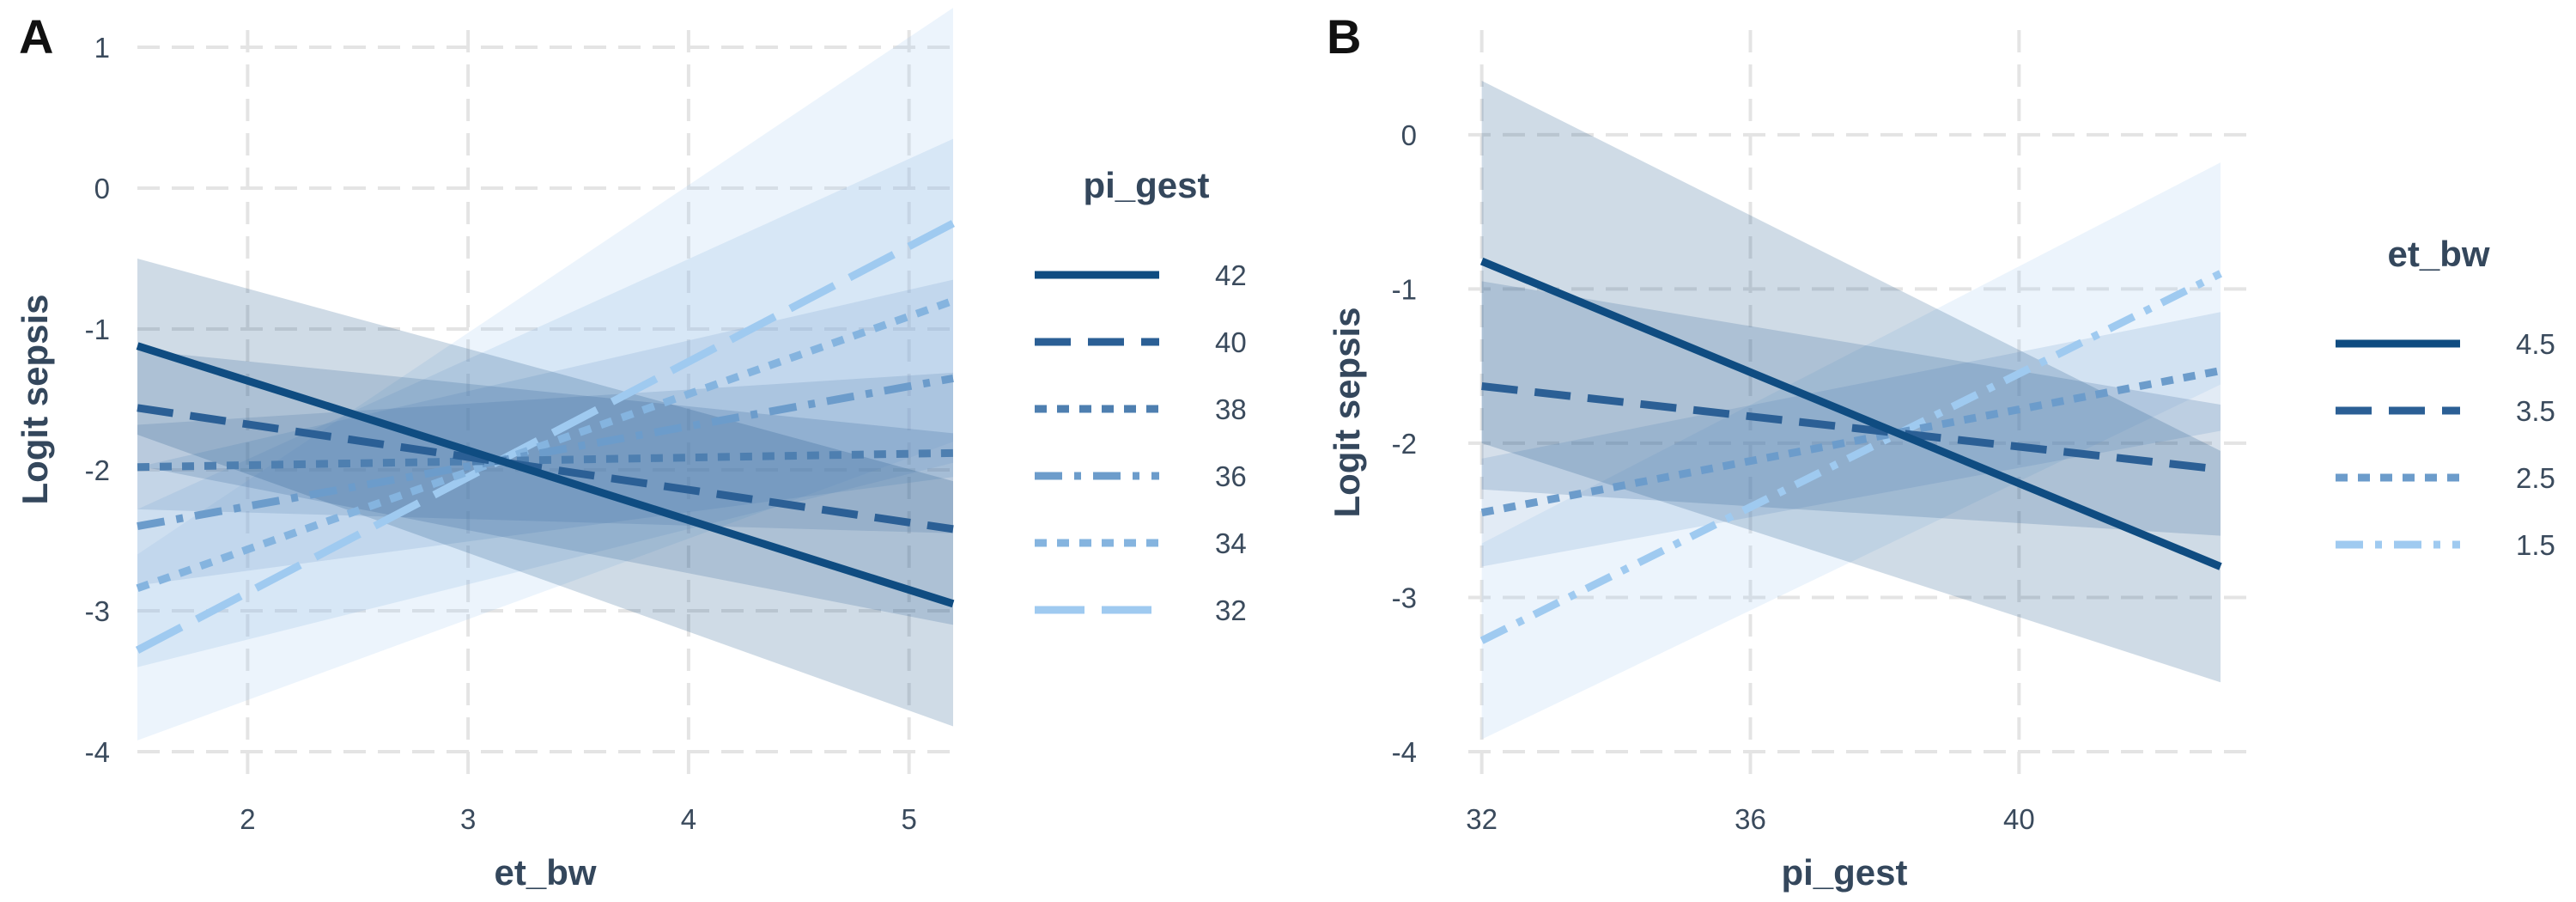  I want to click on legend-label: 34, so click(1231, 543).